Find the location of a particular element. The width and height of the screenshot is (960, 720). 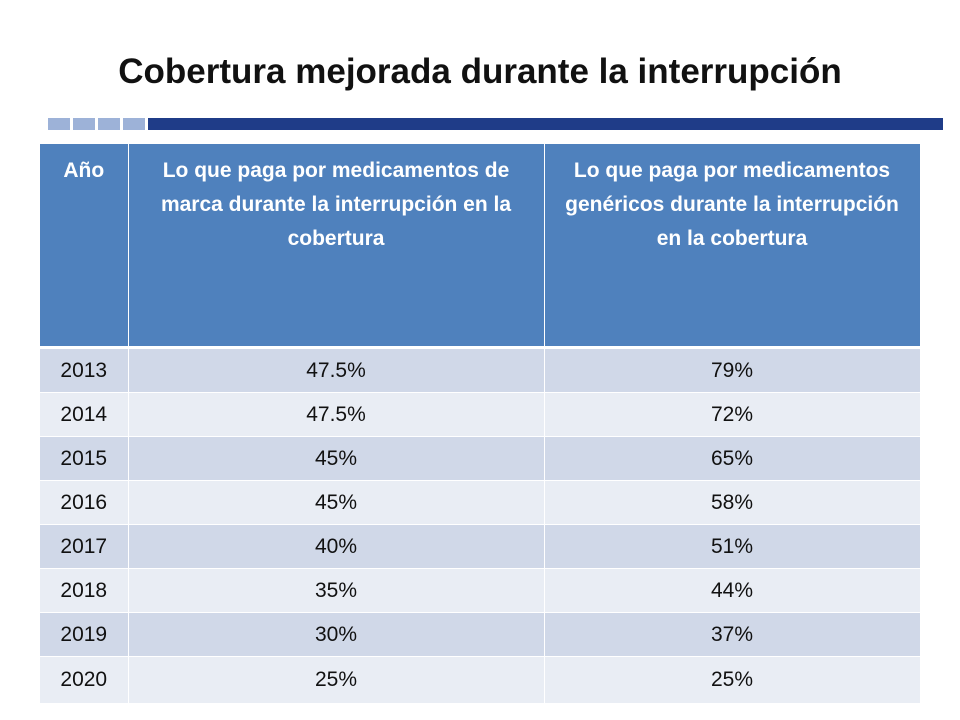

year-cell: 2015 is located at coordinates (84, 458).